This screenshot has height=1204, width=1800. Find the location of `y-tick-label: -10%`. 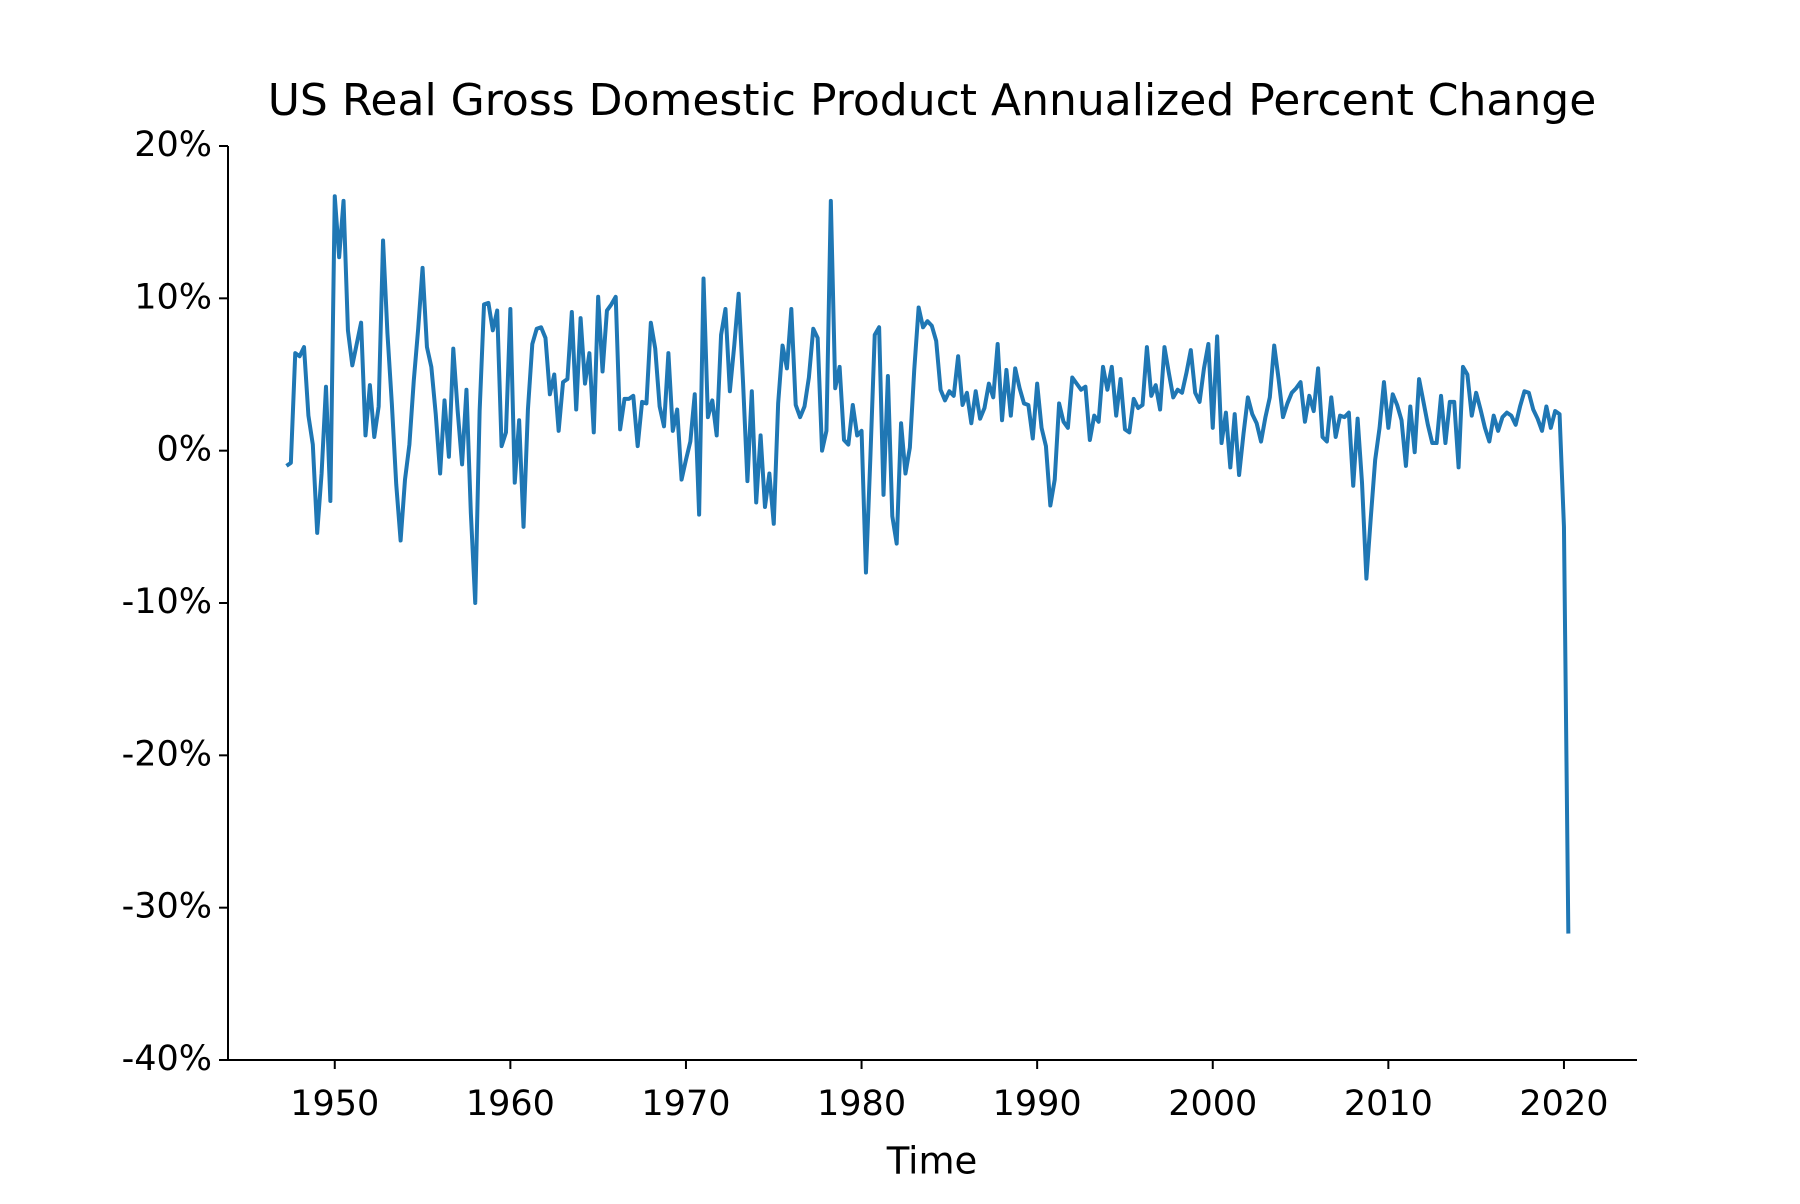

y-tick-label: -10% is located at coordinates (167, 602).